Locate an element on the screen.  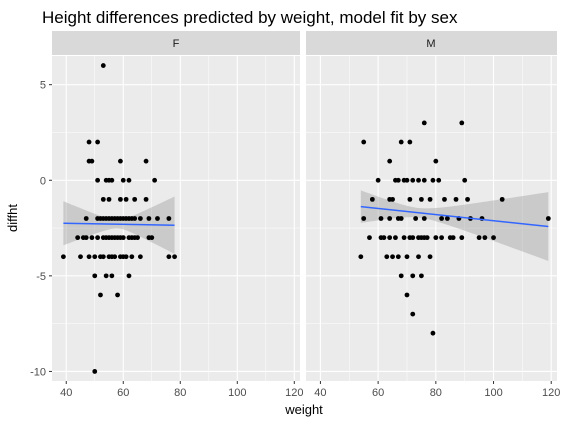
fit-line-f is located at coordinates (119, 224).